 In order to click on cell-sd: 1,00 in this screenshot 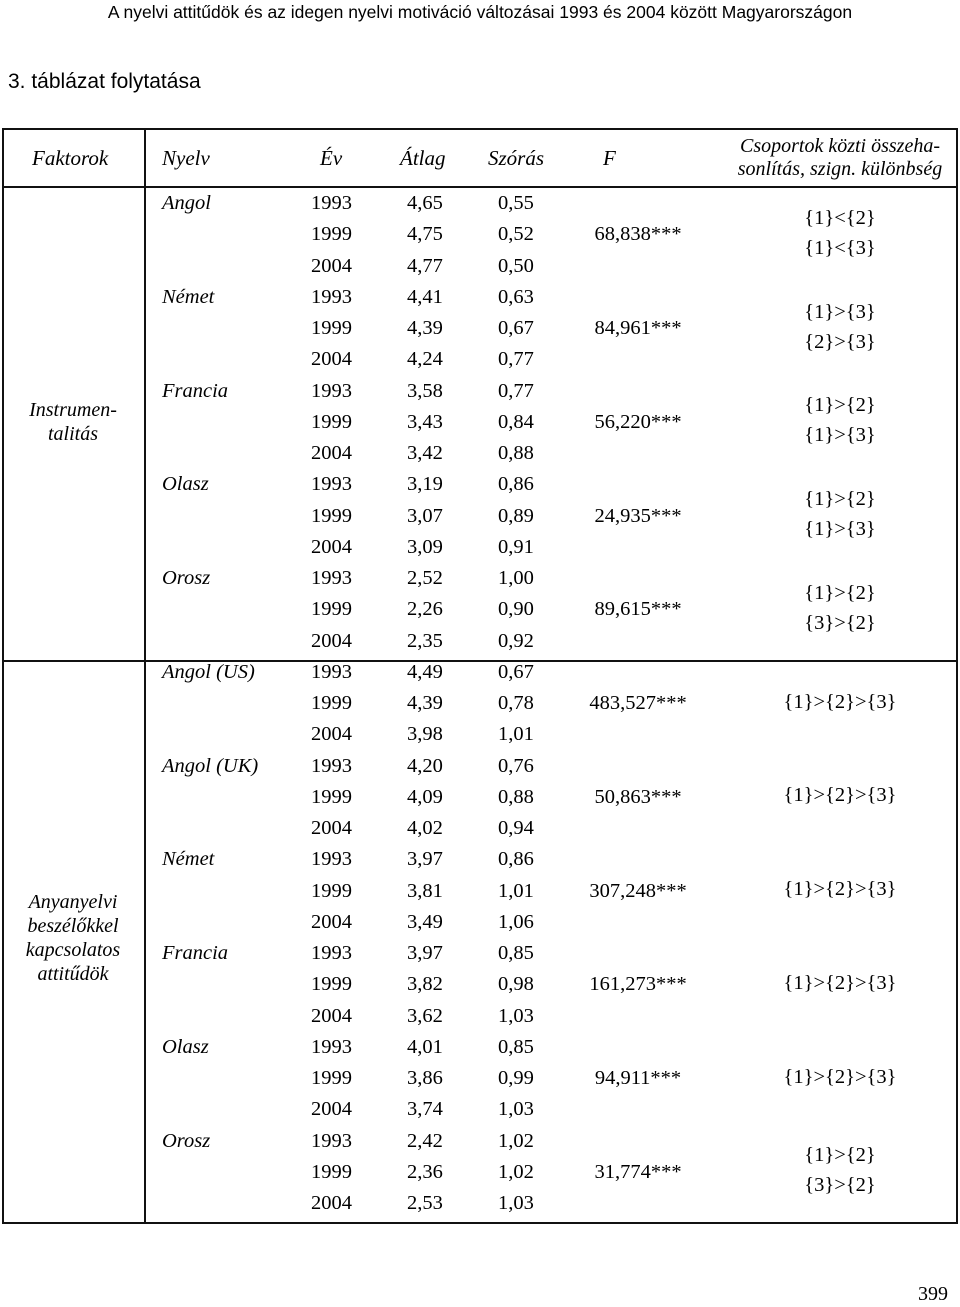, I will do `click(516, 578)`.